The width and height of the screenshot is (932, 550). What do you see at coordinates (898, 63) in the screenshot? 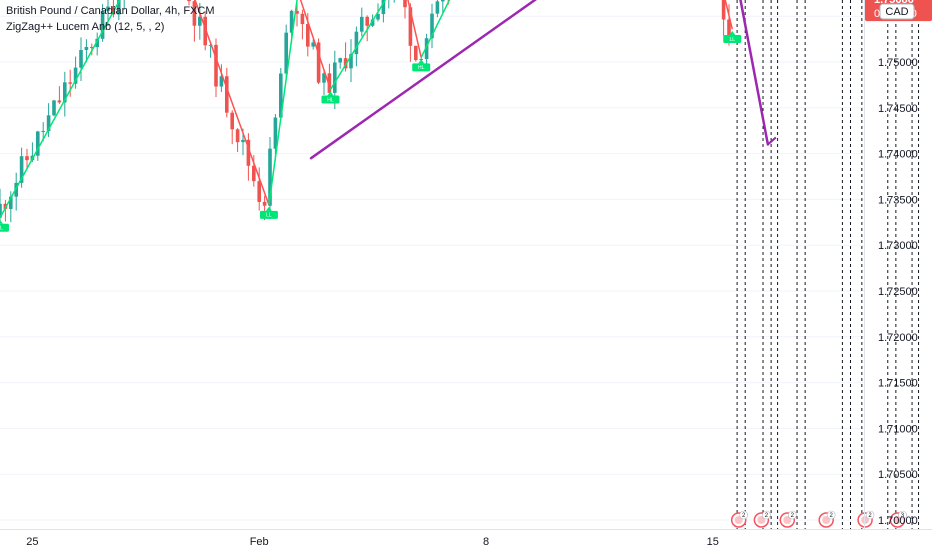
I see `price-tick-label: 1.75000` at bounding box center [898, 63].